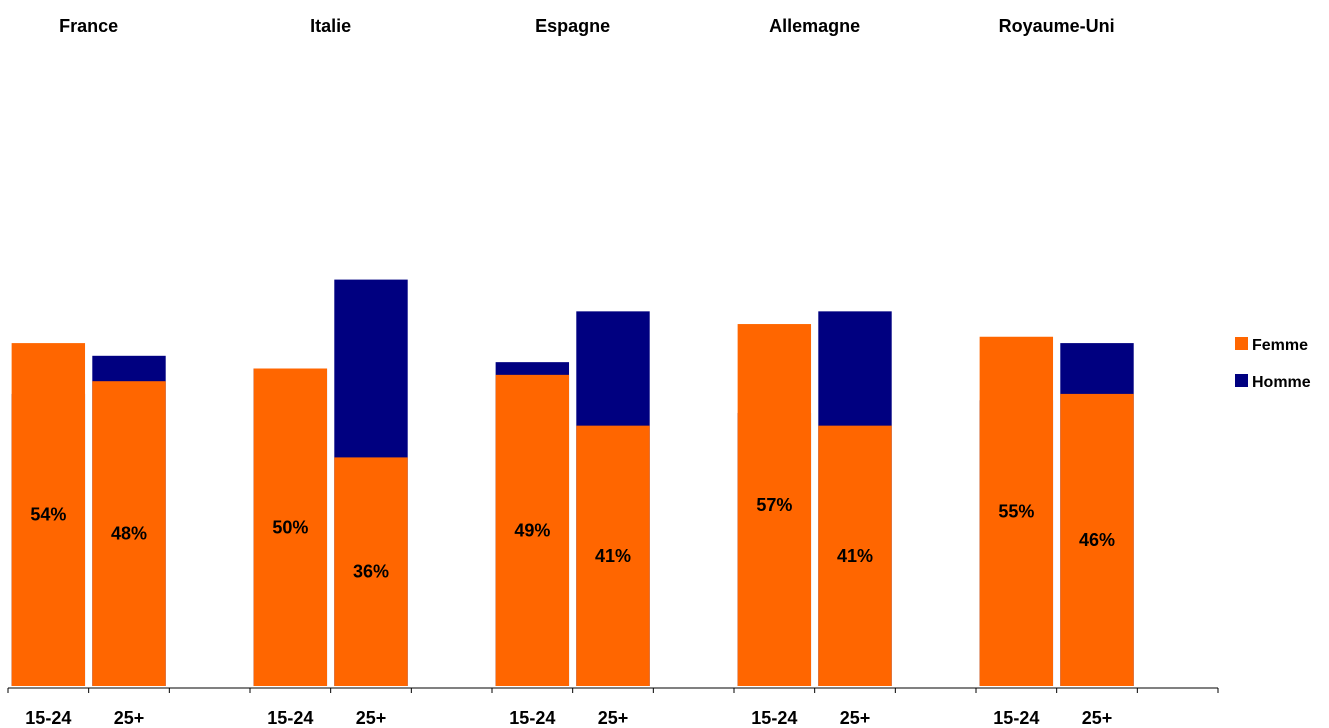 This screenshot has height=728, width=1329. Describe the element at coordinates (290, 718) in the screenshot. I see `x-tick-label-italie-15-24: 15-24` at that location.